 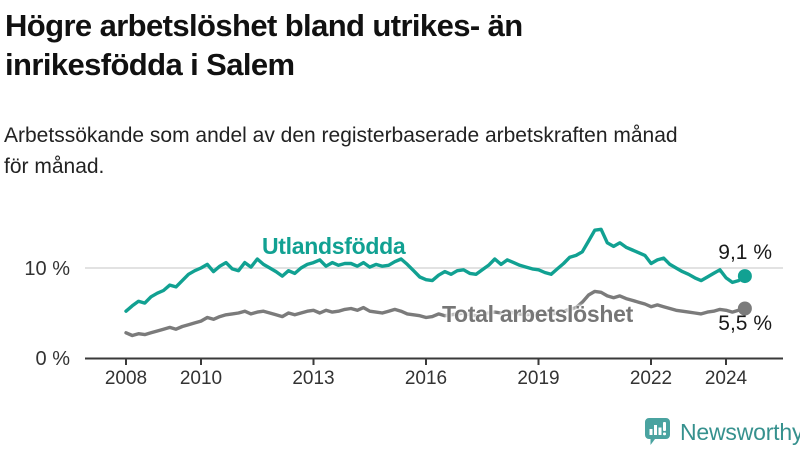 What do you see at coordinates (537, 314) in the screenshot?
I see `series-label-total-arbetsloshet: Total arbetslöshet` at bounding box center [537, 314].